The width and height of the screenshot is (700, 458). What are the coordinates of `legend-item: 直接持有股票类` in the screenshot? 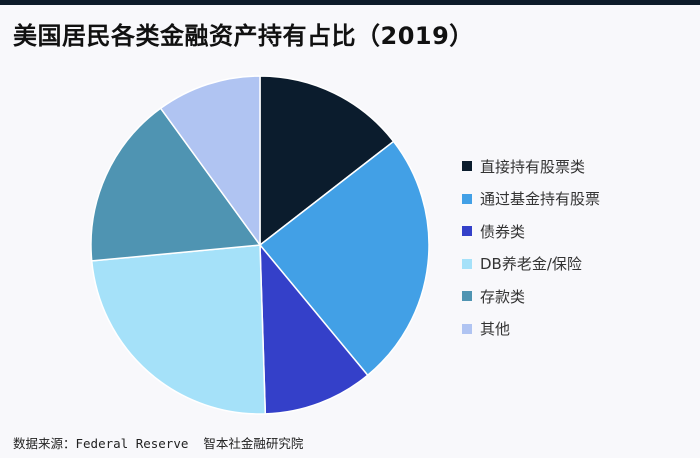 It's located at (531, 166).